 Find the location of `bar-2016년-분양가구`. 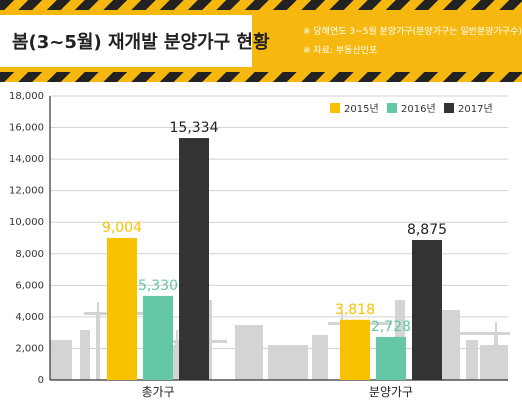

bar-2016년-분양가구 is located at coordinates (391, 358).